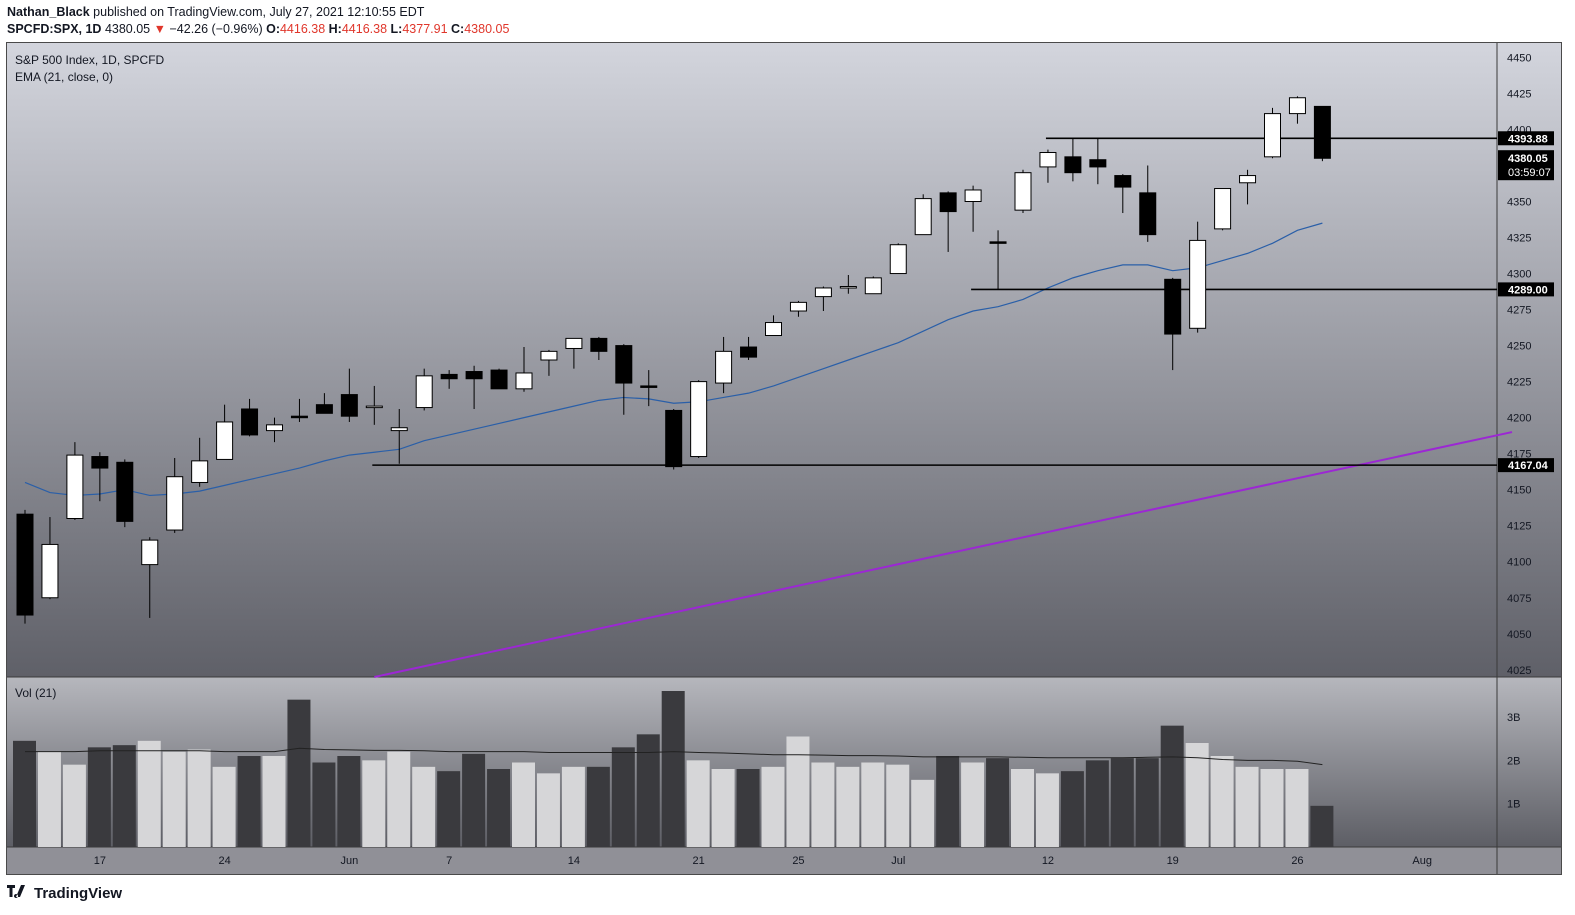  I want to click on label-layer: 4393.88 4289.00 4167.04 4380.05 03:59:07, so click(1526, 302).